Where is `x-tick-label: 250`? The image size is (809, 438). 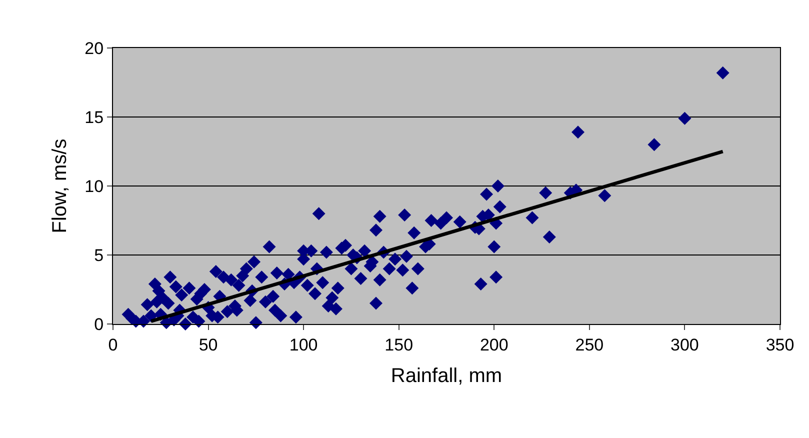 x-tick-label: 250 is located at coordinates (589, 344).